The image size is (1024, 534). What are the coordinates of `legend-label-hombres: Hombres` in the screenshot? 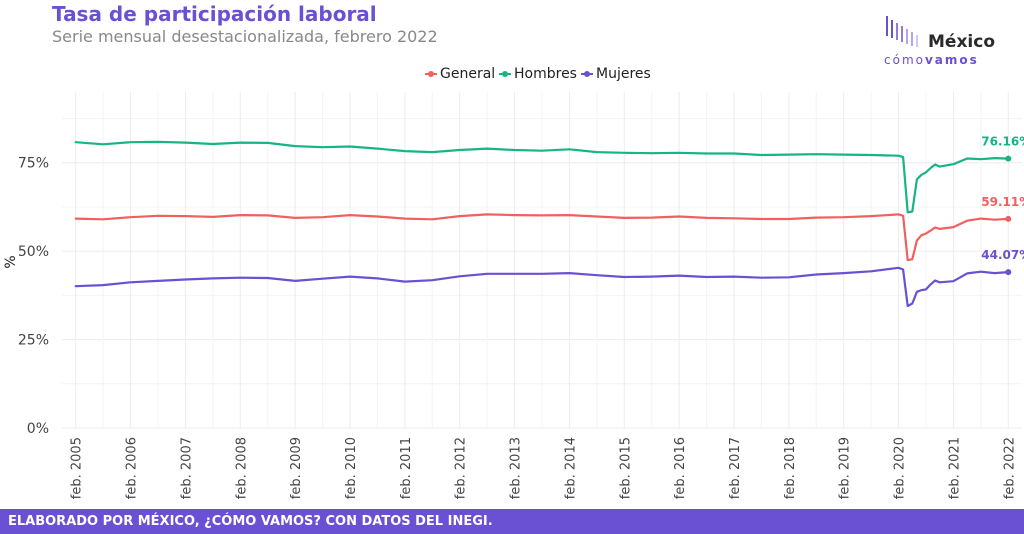 It's located at (545, 74).